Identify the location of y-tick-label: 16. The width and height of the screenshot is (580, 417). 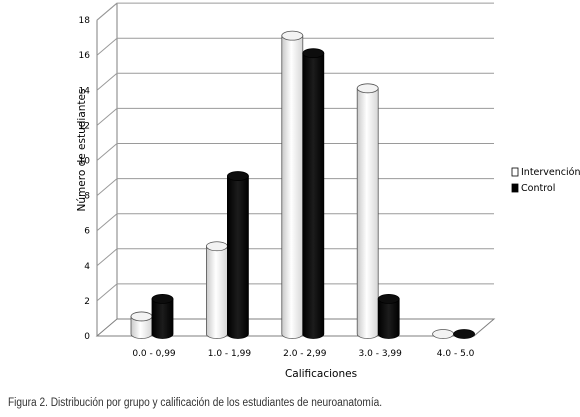
(85, 56).